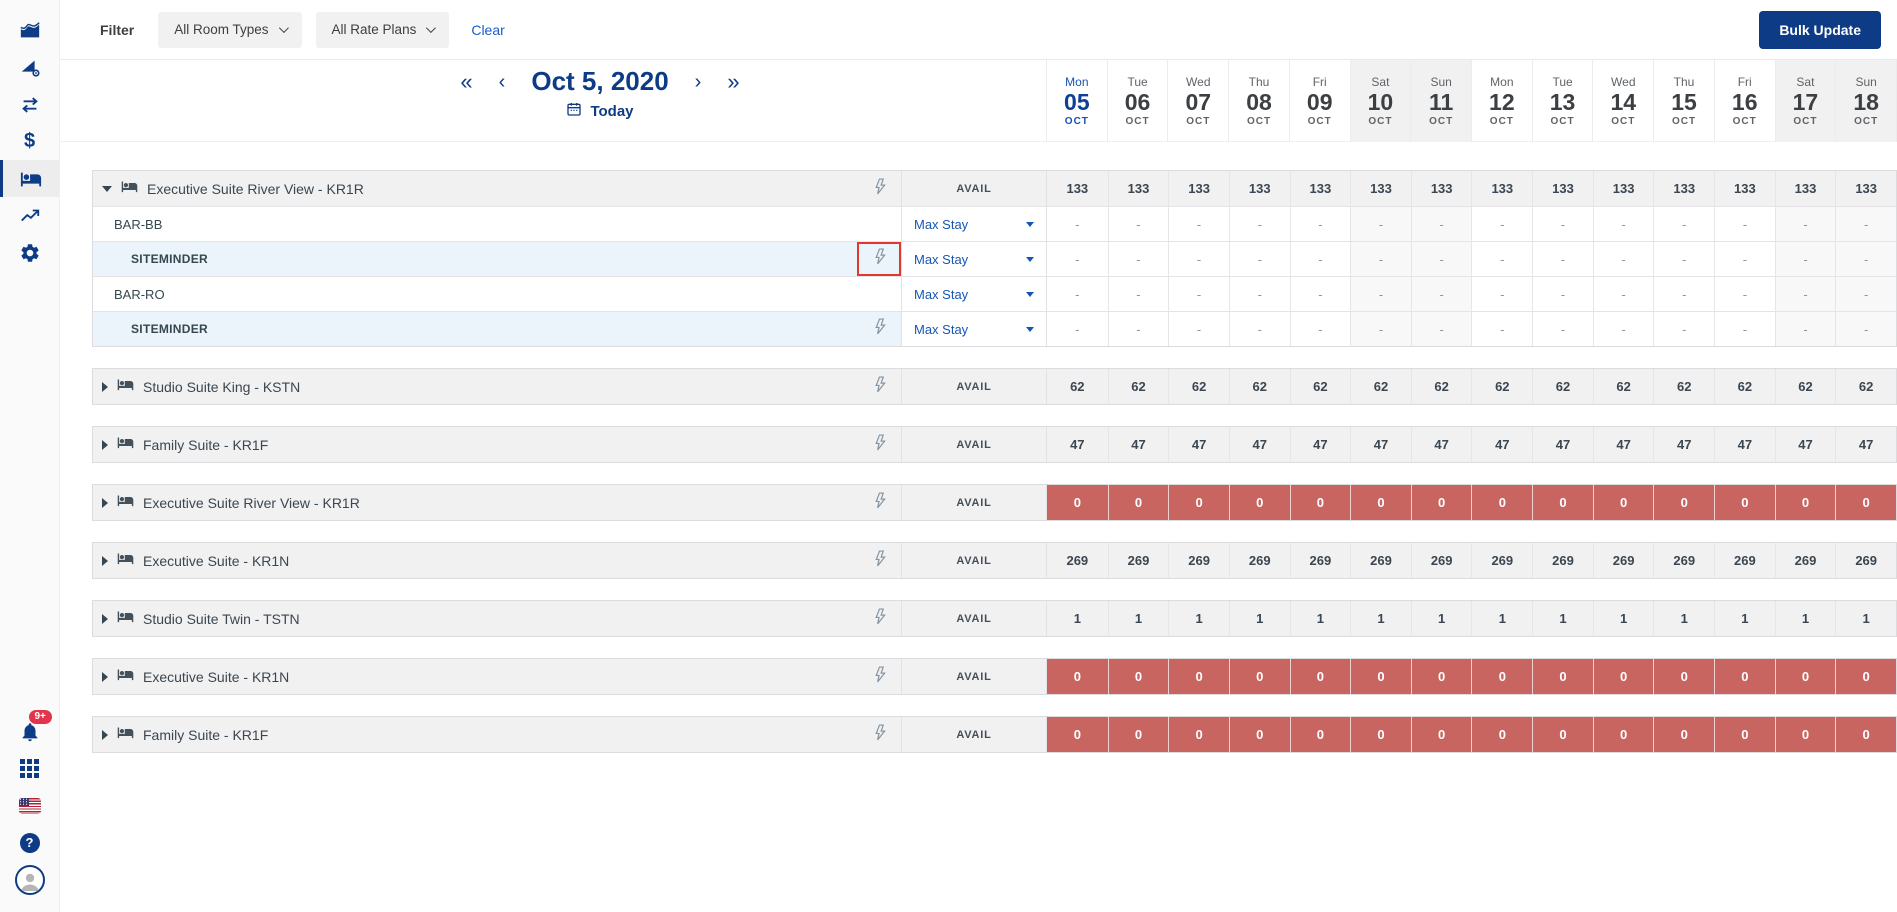  What do you see at coordinates (29, 104) in the screenshot?
I see `sidebar-item-distribution` at bounding box center [29, 104].